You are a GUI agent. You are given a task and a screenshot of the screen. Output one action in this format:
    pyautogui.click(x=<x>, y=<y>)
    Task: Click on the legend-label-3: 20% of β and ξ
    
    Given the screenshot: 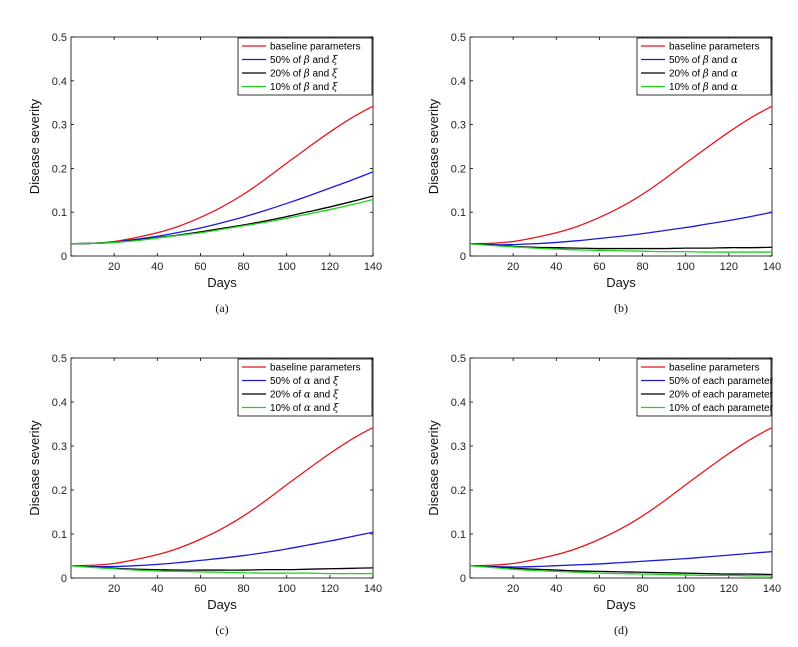 What is the action you would take?
    pyautogui.click(x=304, y=74)
    